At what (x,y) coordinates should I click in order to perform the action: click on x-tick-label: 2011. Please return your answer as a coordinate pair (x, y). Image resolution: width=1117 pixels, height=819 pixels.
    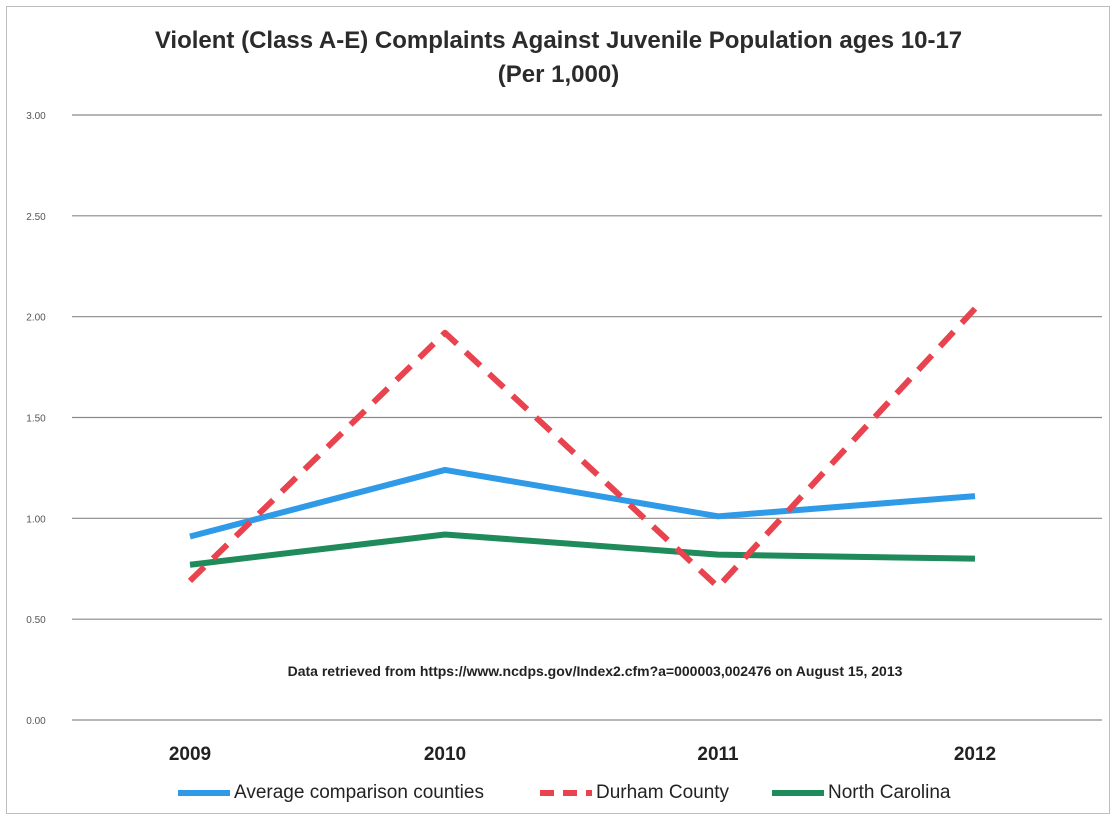
    Looking at the image, I should click on (718, 754).